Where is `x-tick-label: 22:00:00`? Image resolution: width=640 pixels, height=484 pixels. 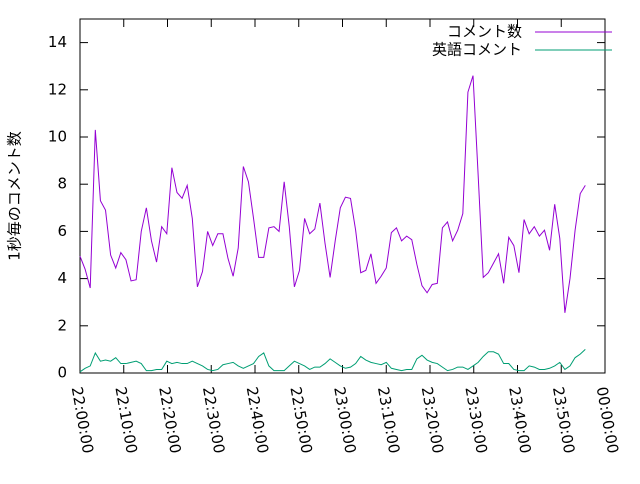
x-tick-label: 22:00:00 is located at coordinates (82, 419).